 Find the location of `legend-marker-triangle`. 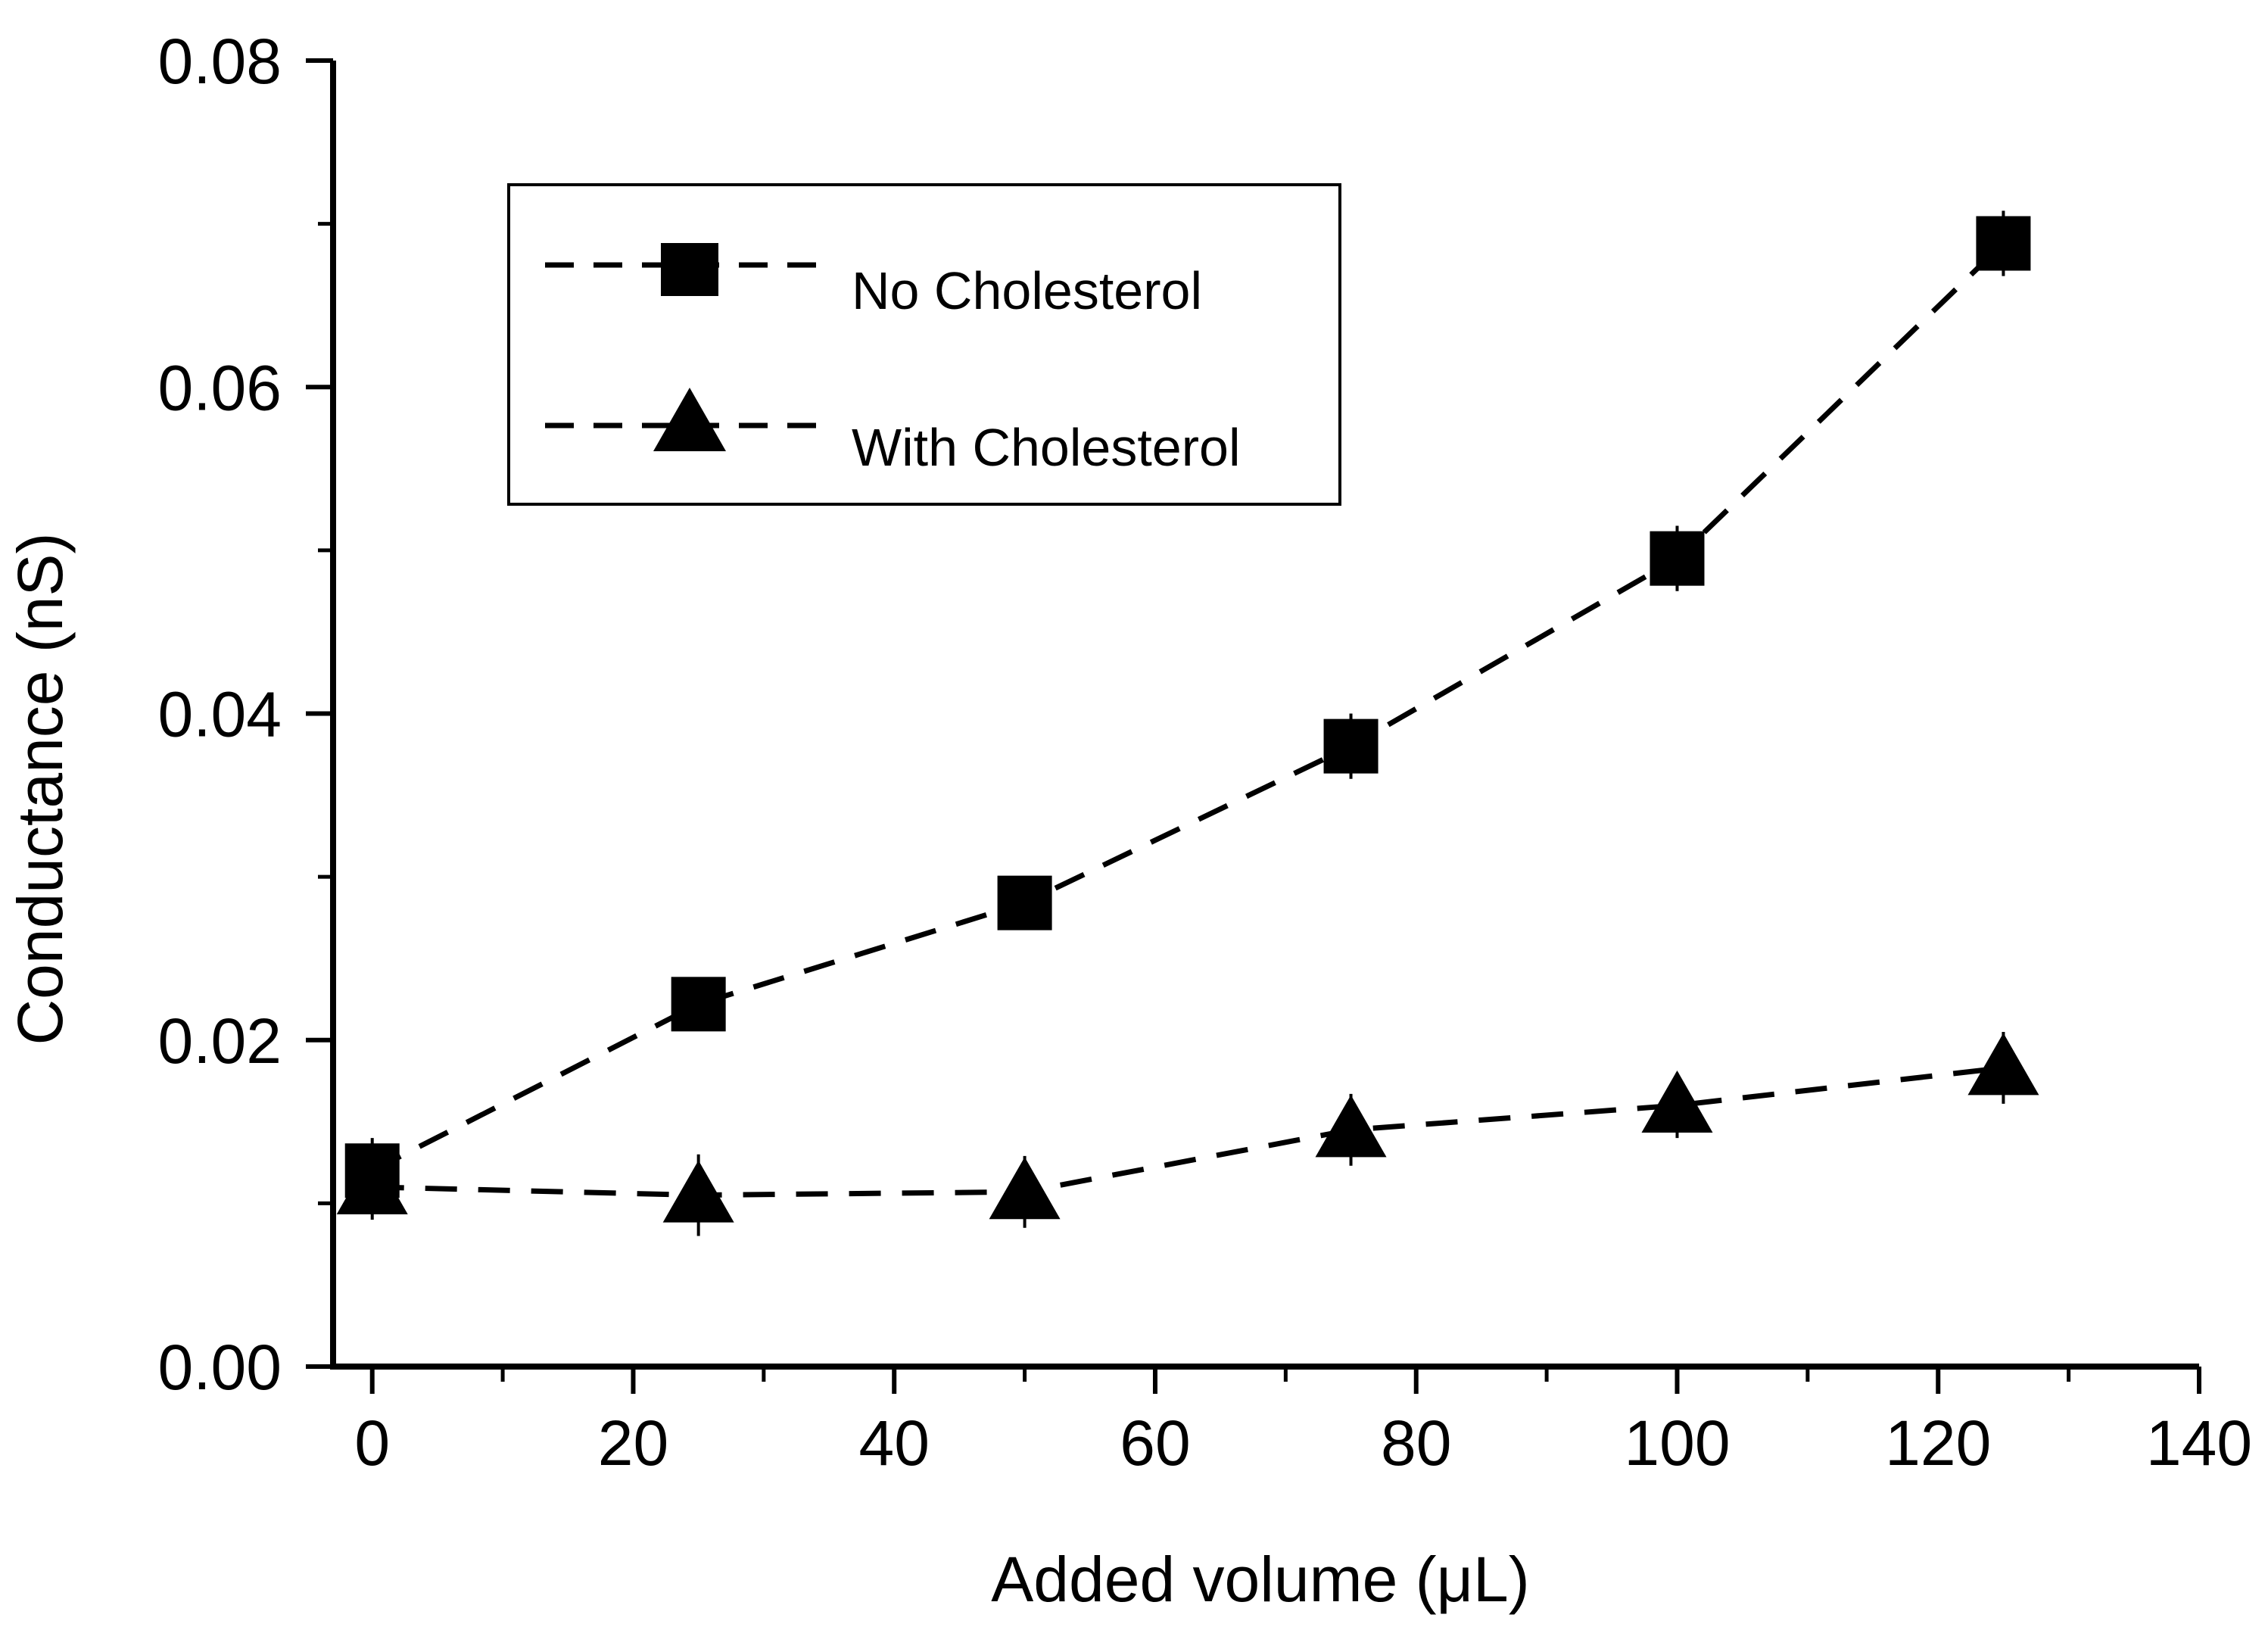

legend-marker-triangle is located at coordinates (689, 420).